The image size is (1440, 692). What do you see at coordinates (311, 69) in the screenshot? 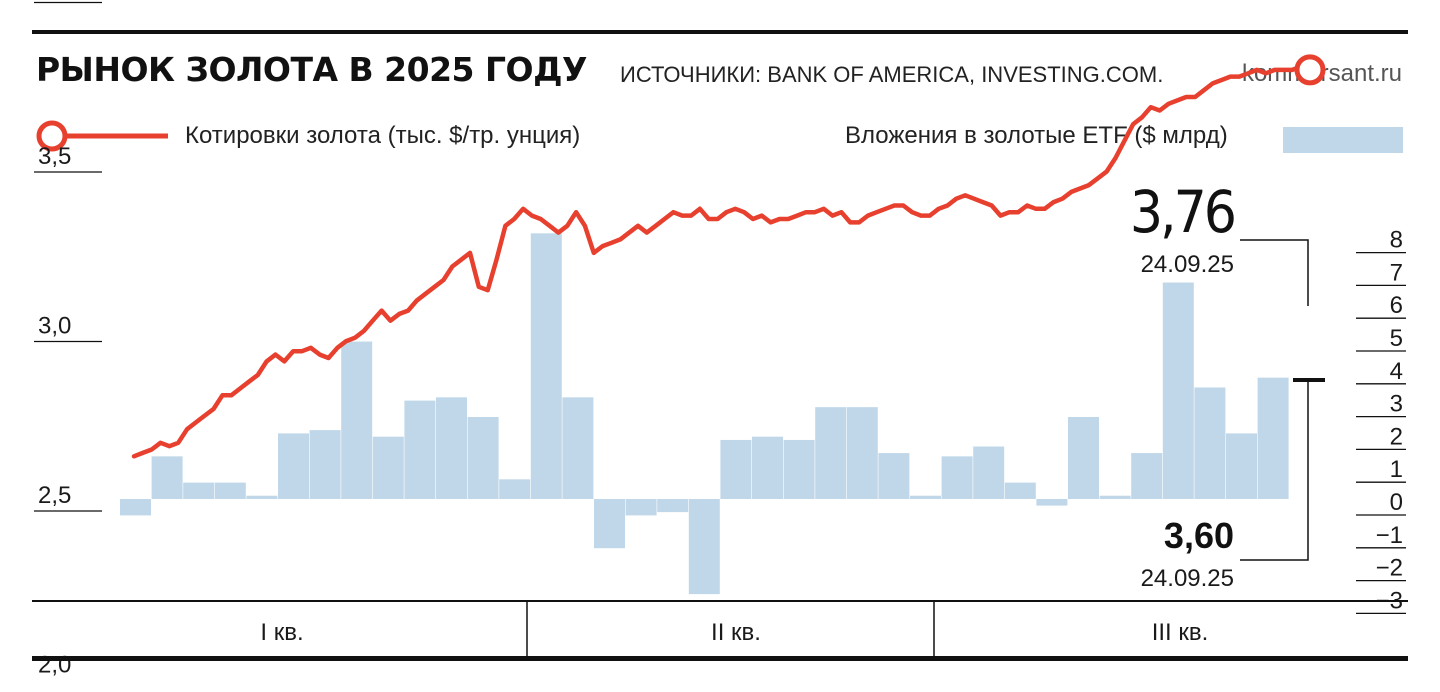
I see `chart-title: РЫНОК ЗОЛОТА В 2025 ГОДУ` at bounding box center [311, 69].